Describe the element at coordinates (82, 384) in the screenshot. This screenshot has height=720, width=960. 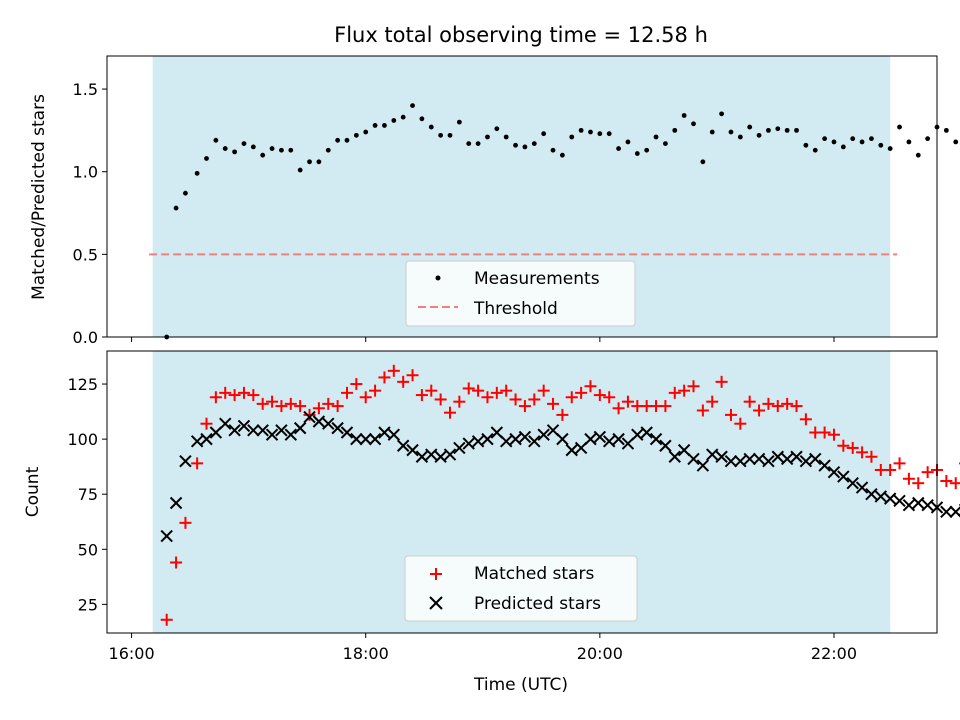
I see `bottom-y-tick-label: 125` at that location.